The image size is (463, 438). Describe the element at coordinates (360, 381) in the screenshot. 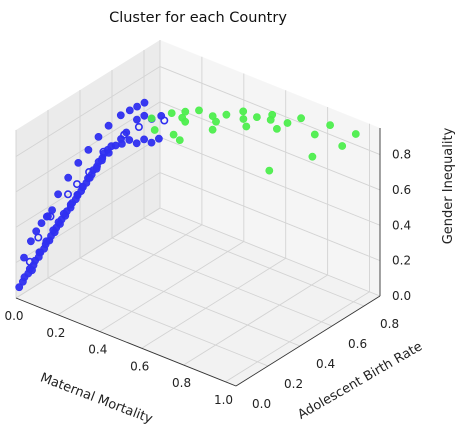

I see `y-axis-title: Adolescent Birth Rate` at that location.